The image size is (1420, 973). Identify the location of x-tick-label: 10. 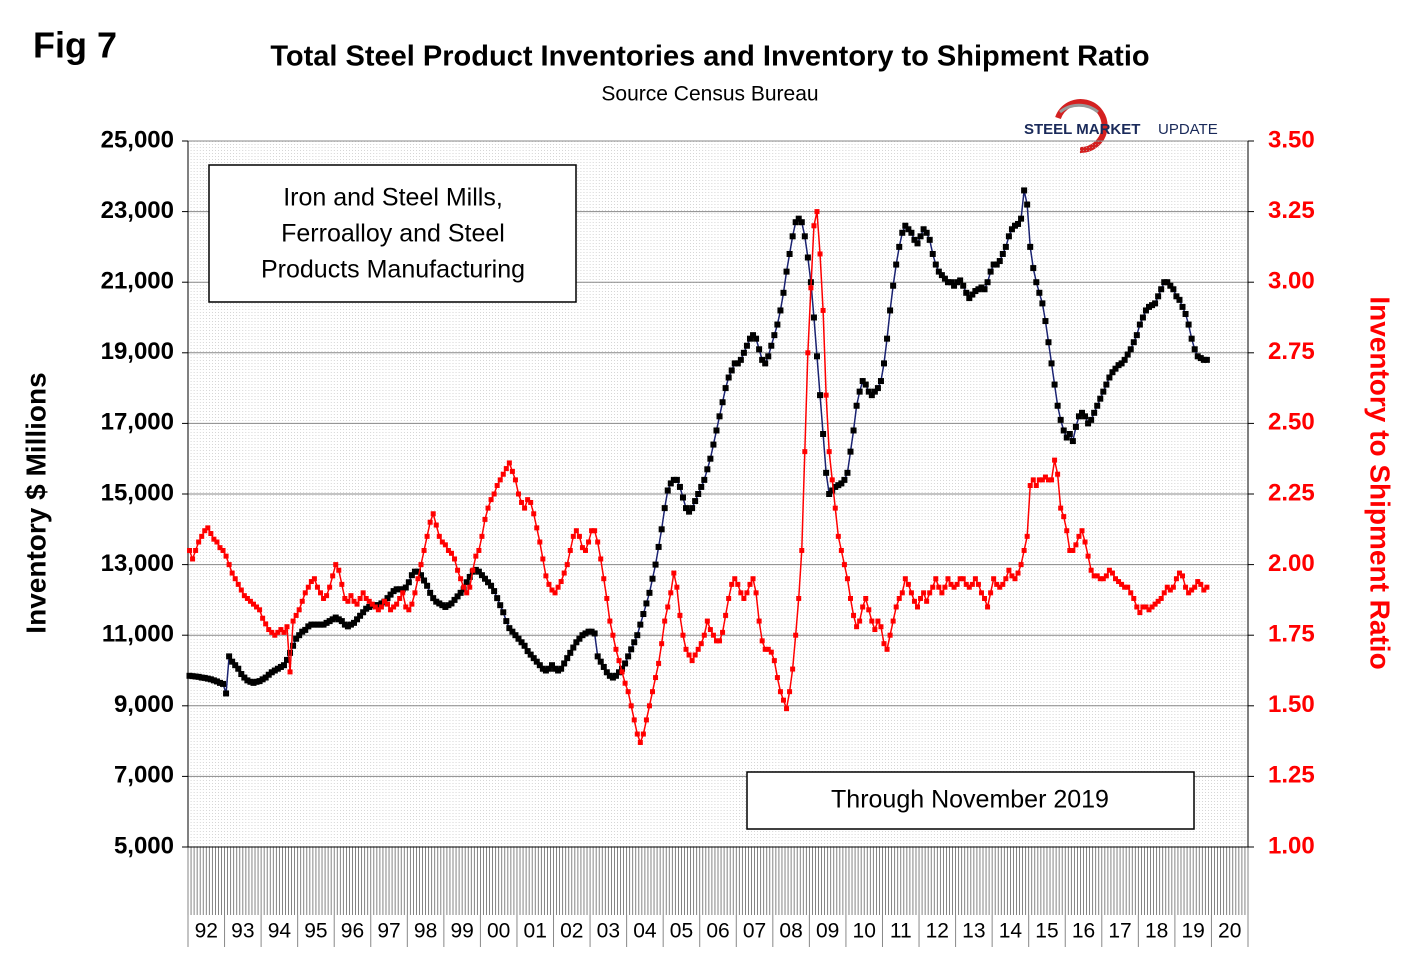
(864, 931).